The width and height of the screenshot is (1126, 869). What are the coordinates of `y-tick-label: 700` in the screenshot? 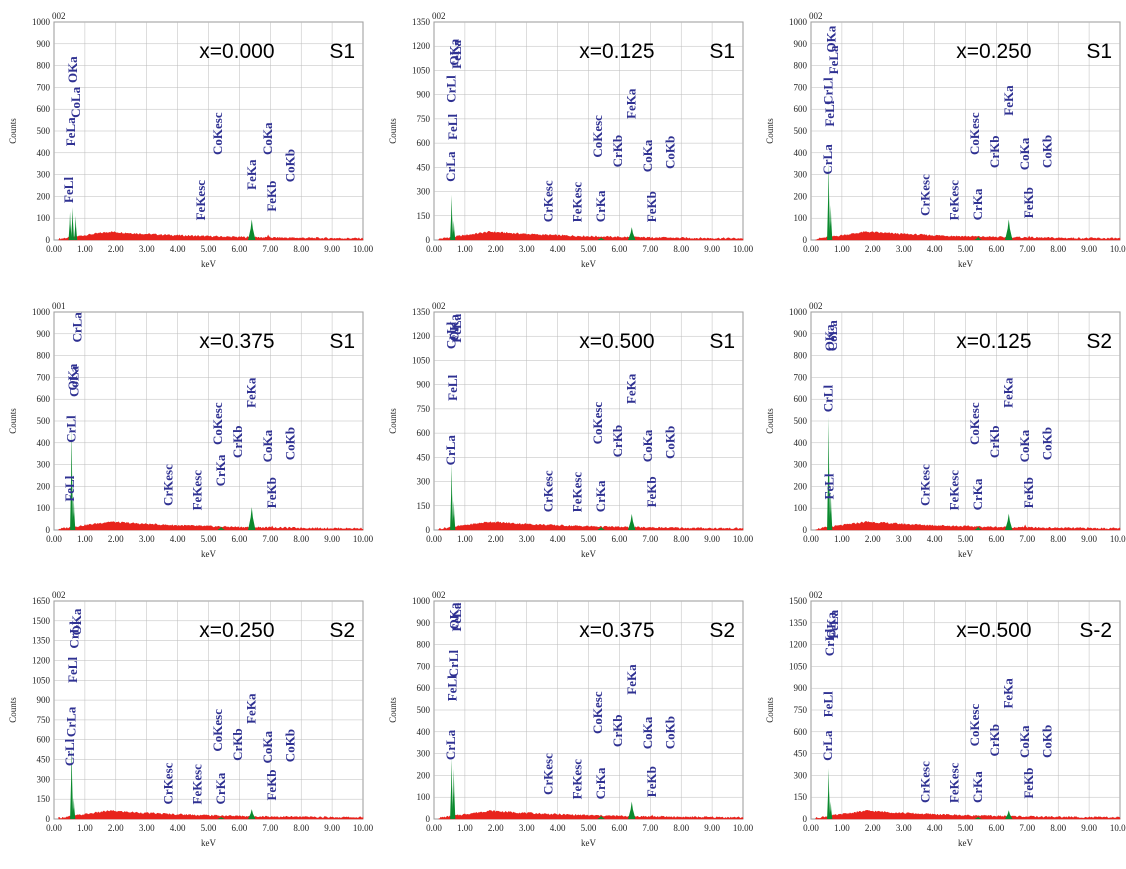 It's located at (424, 666).